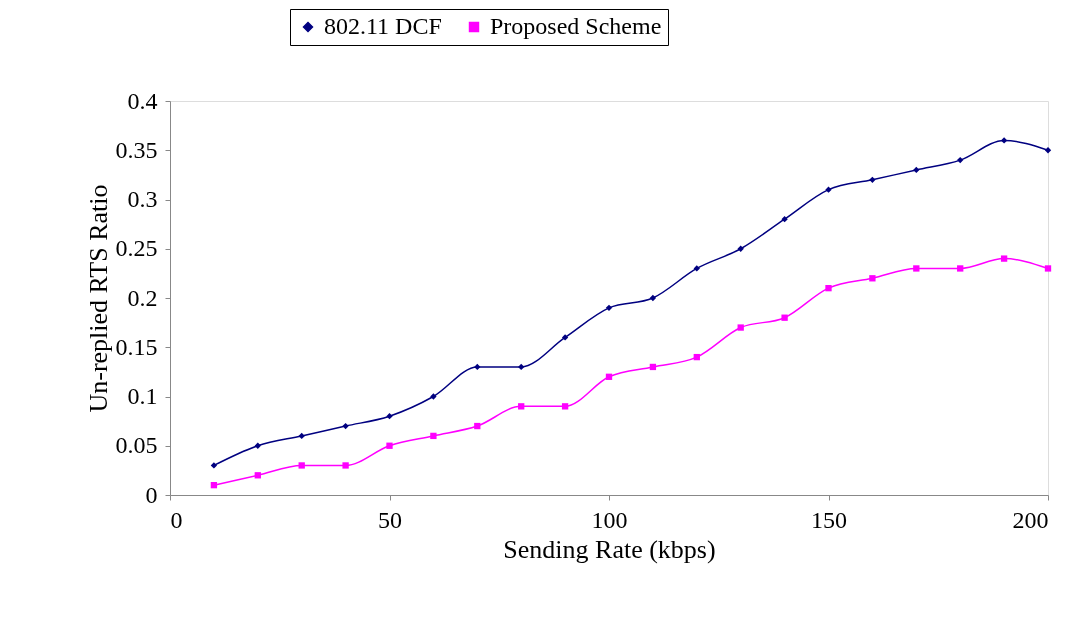  I want to click on y-tick-label: 0.4, so click(142, 100).